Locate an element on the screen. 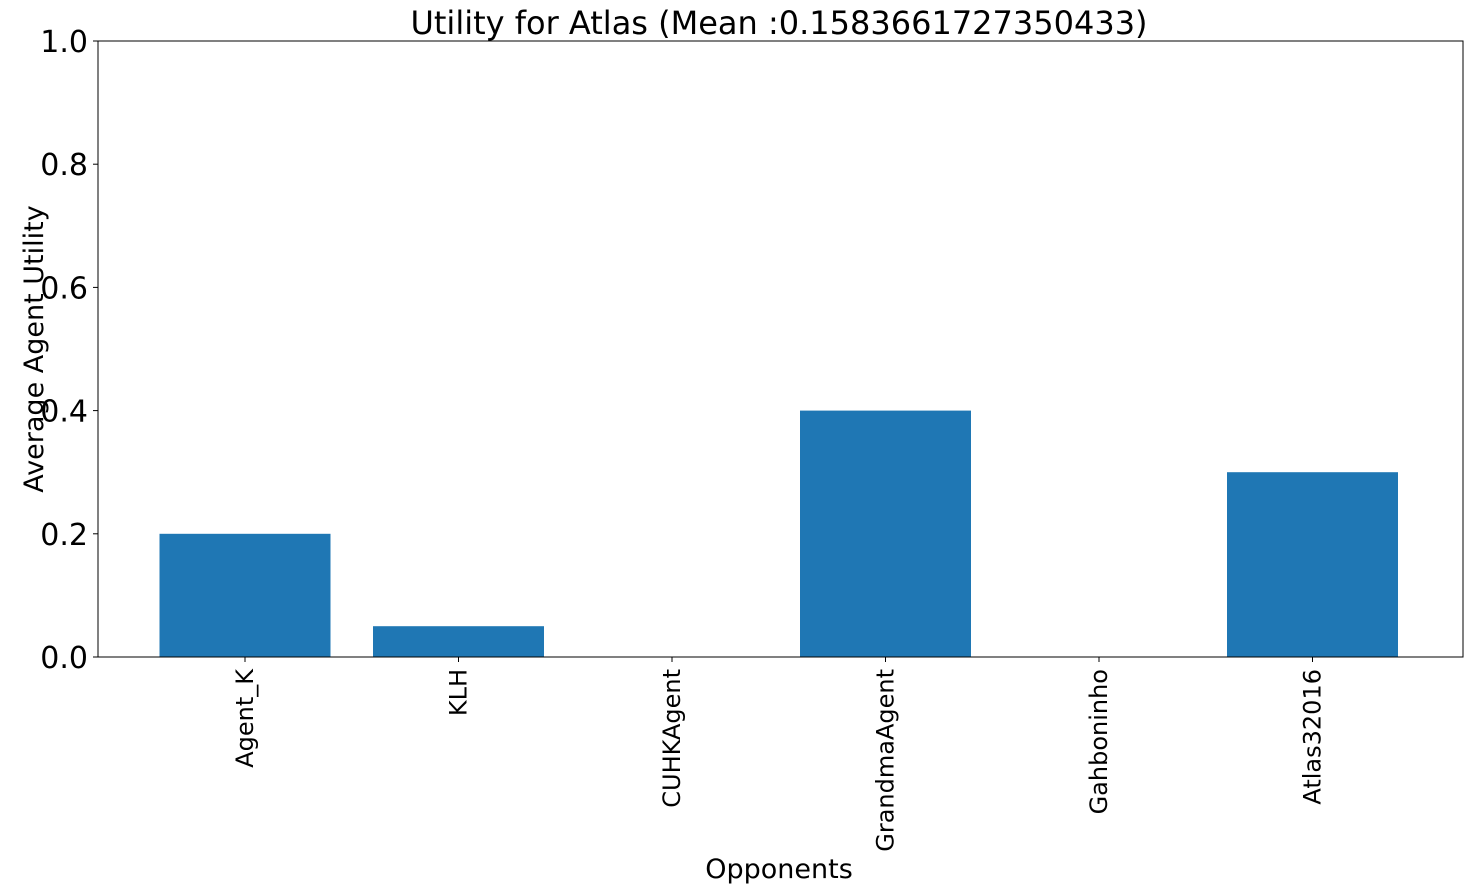 This screenshot has height=892, width=1469. bar-atlas32016 is located at coordinates (1312, 564).